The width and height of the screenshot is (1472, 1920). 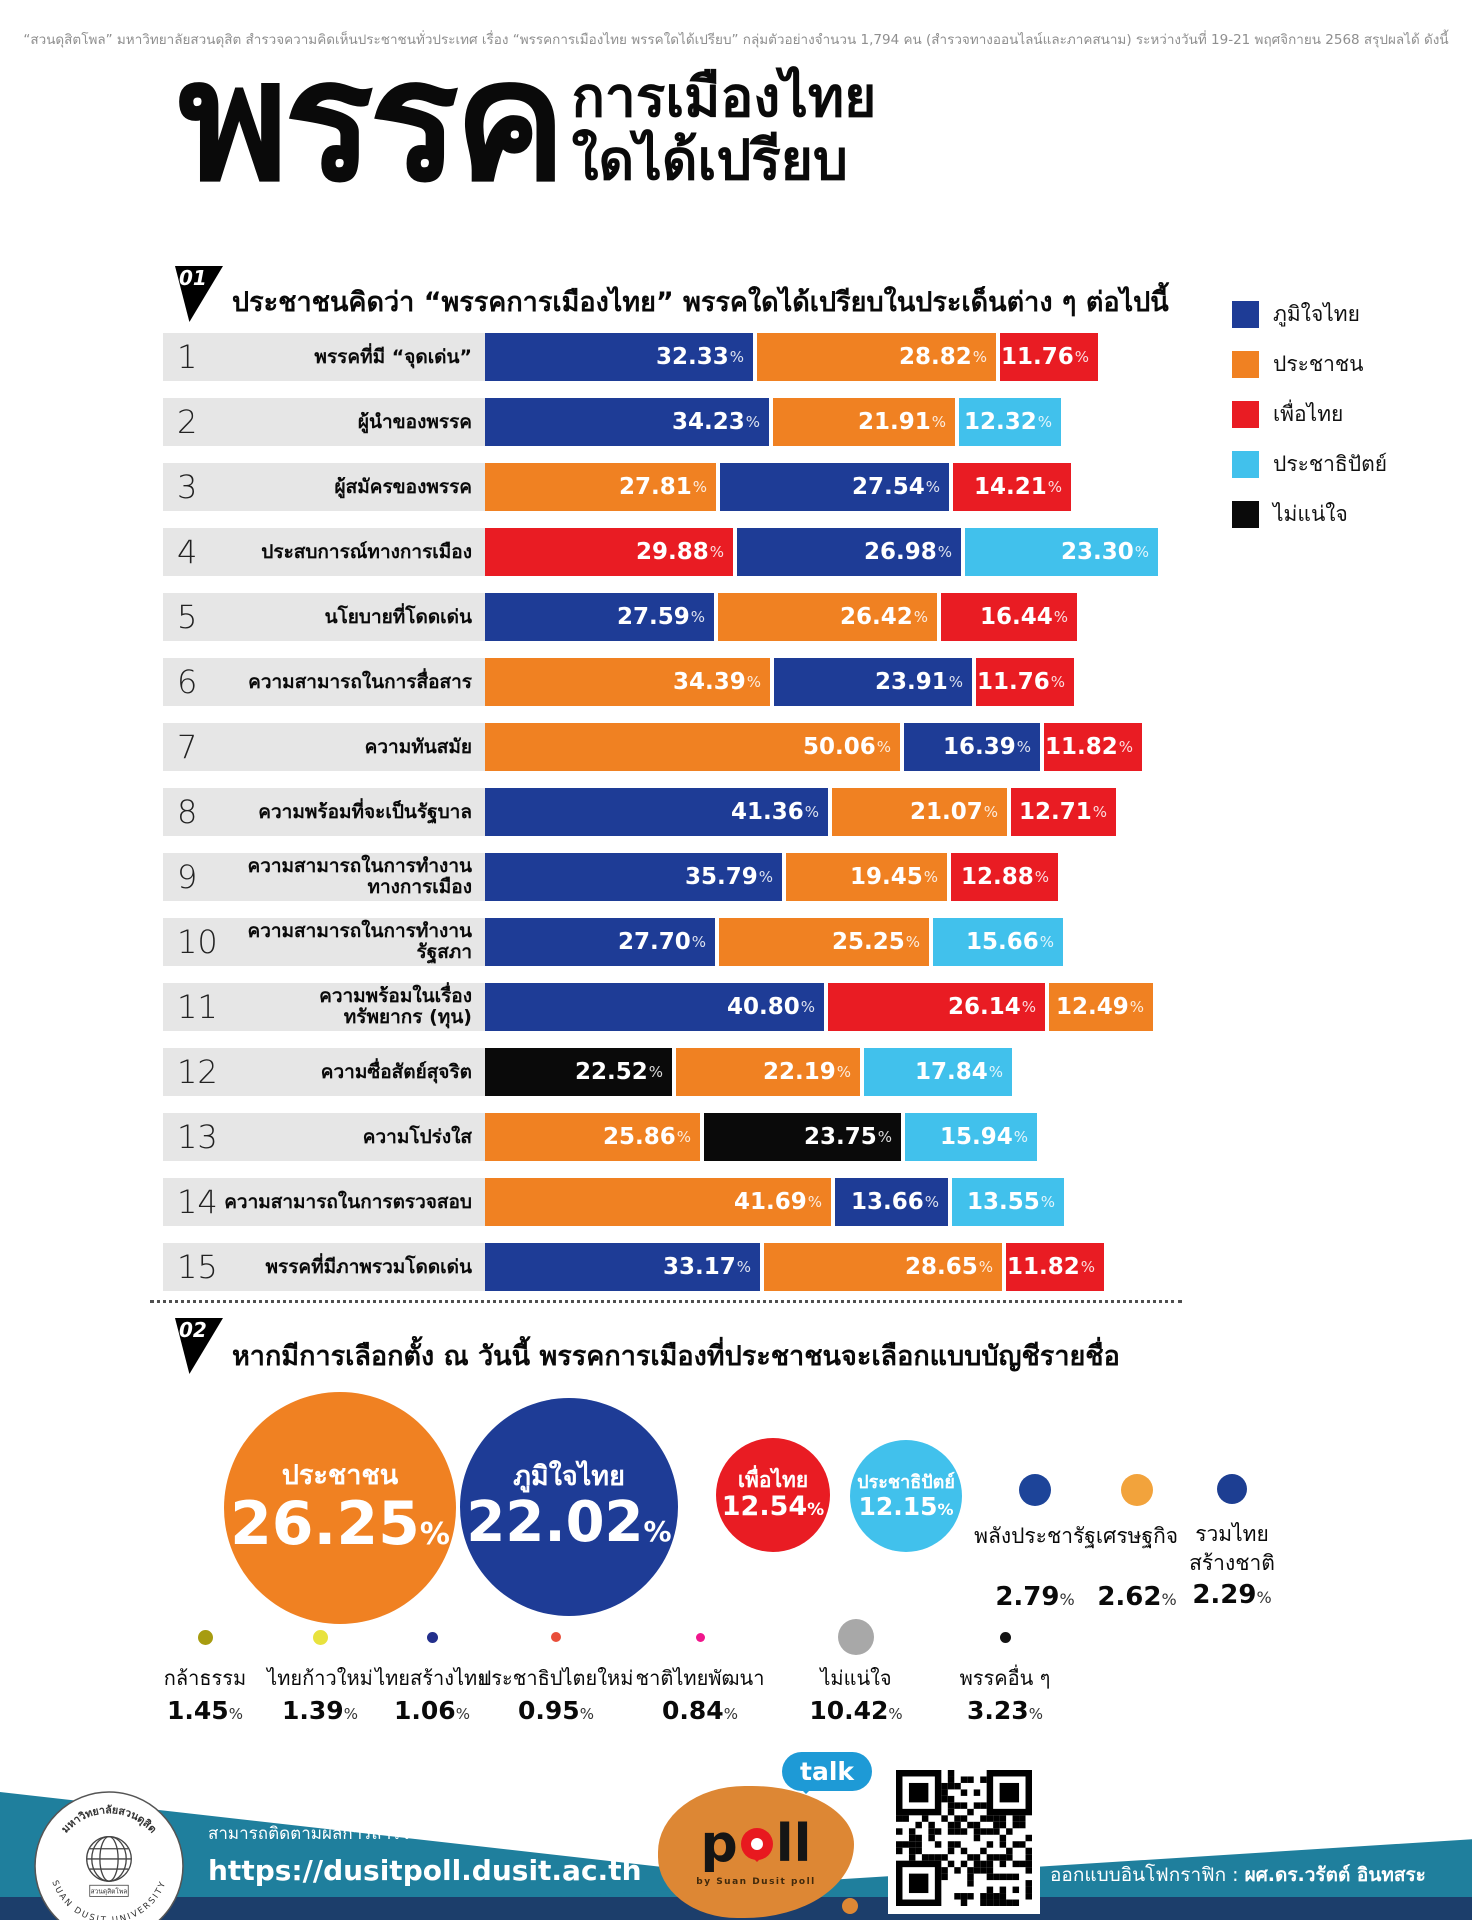 I want to click on issue-number: 8, so click(x=187, y=812).